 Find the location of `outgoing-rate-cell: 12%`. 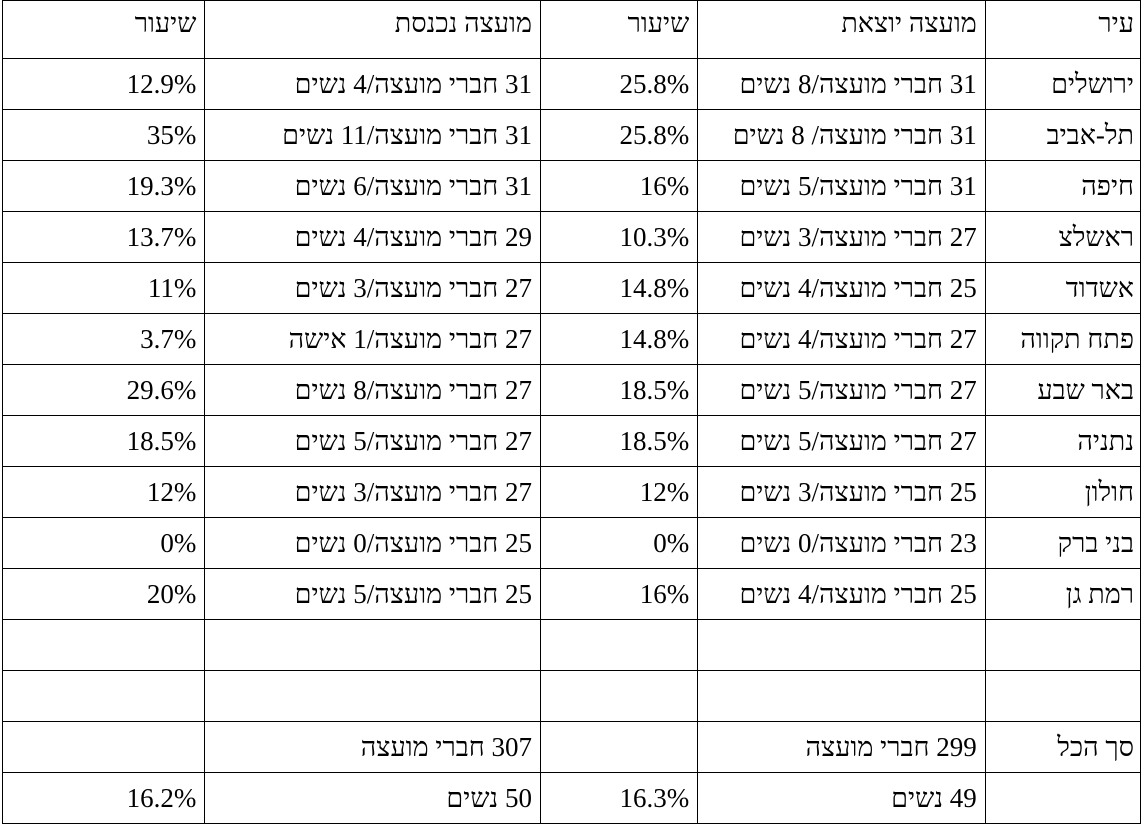

outgoing-rate-cell: 12% is located at coordinates (619, 492).